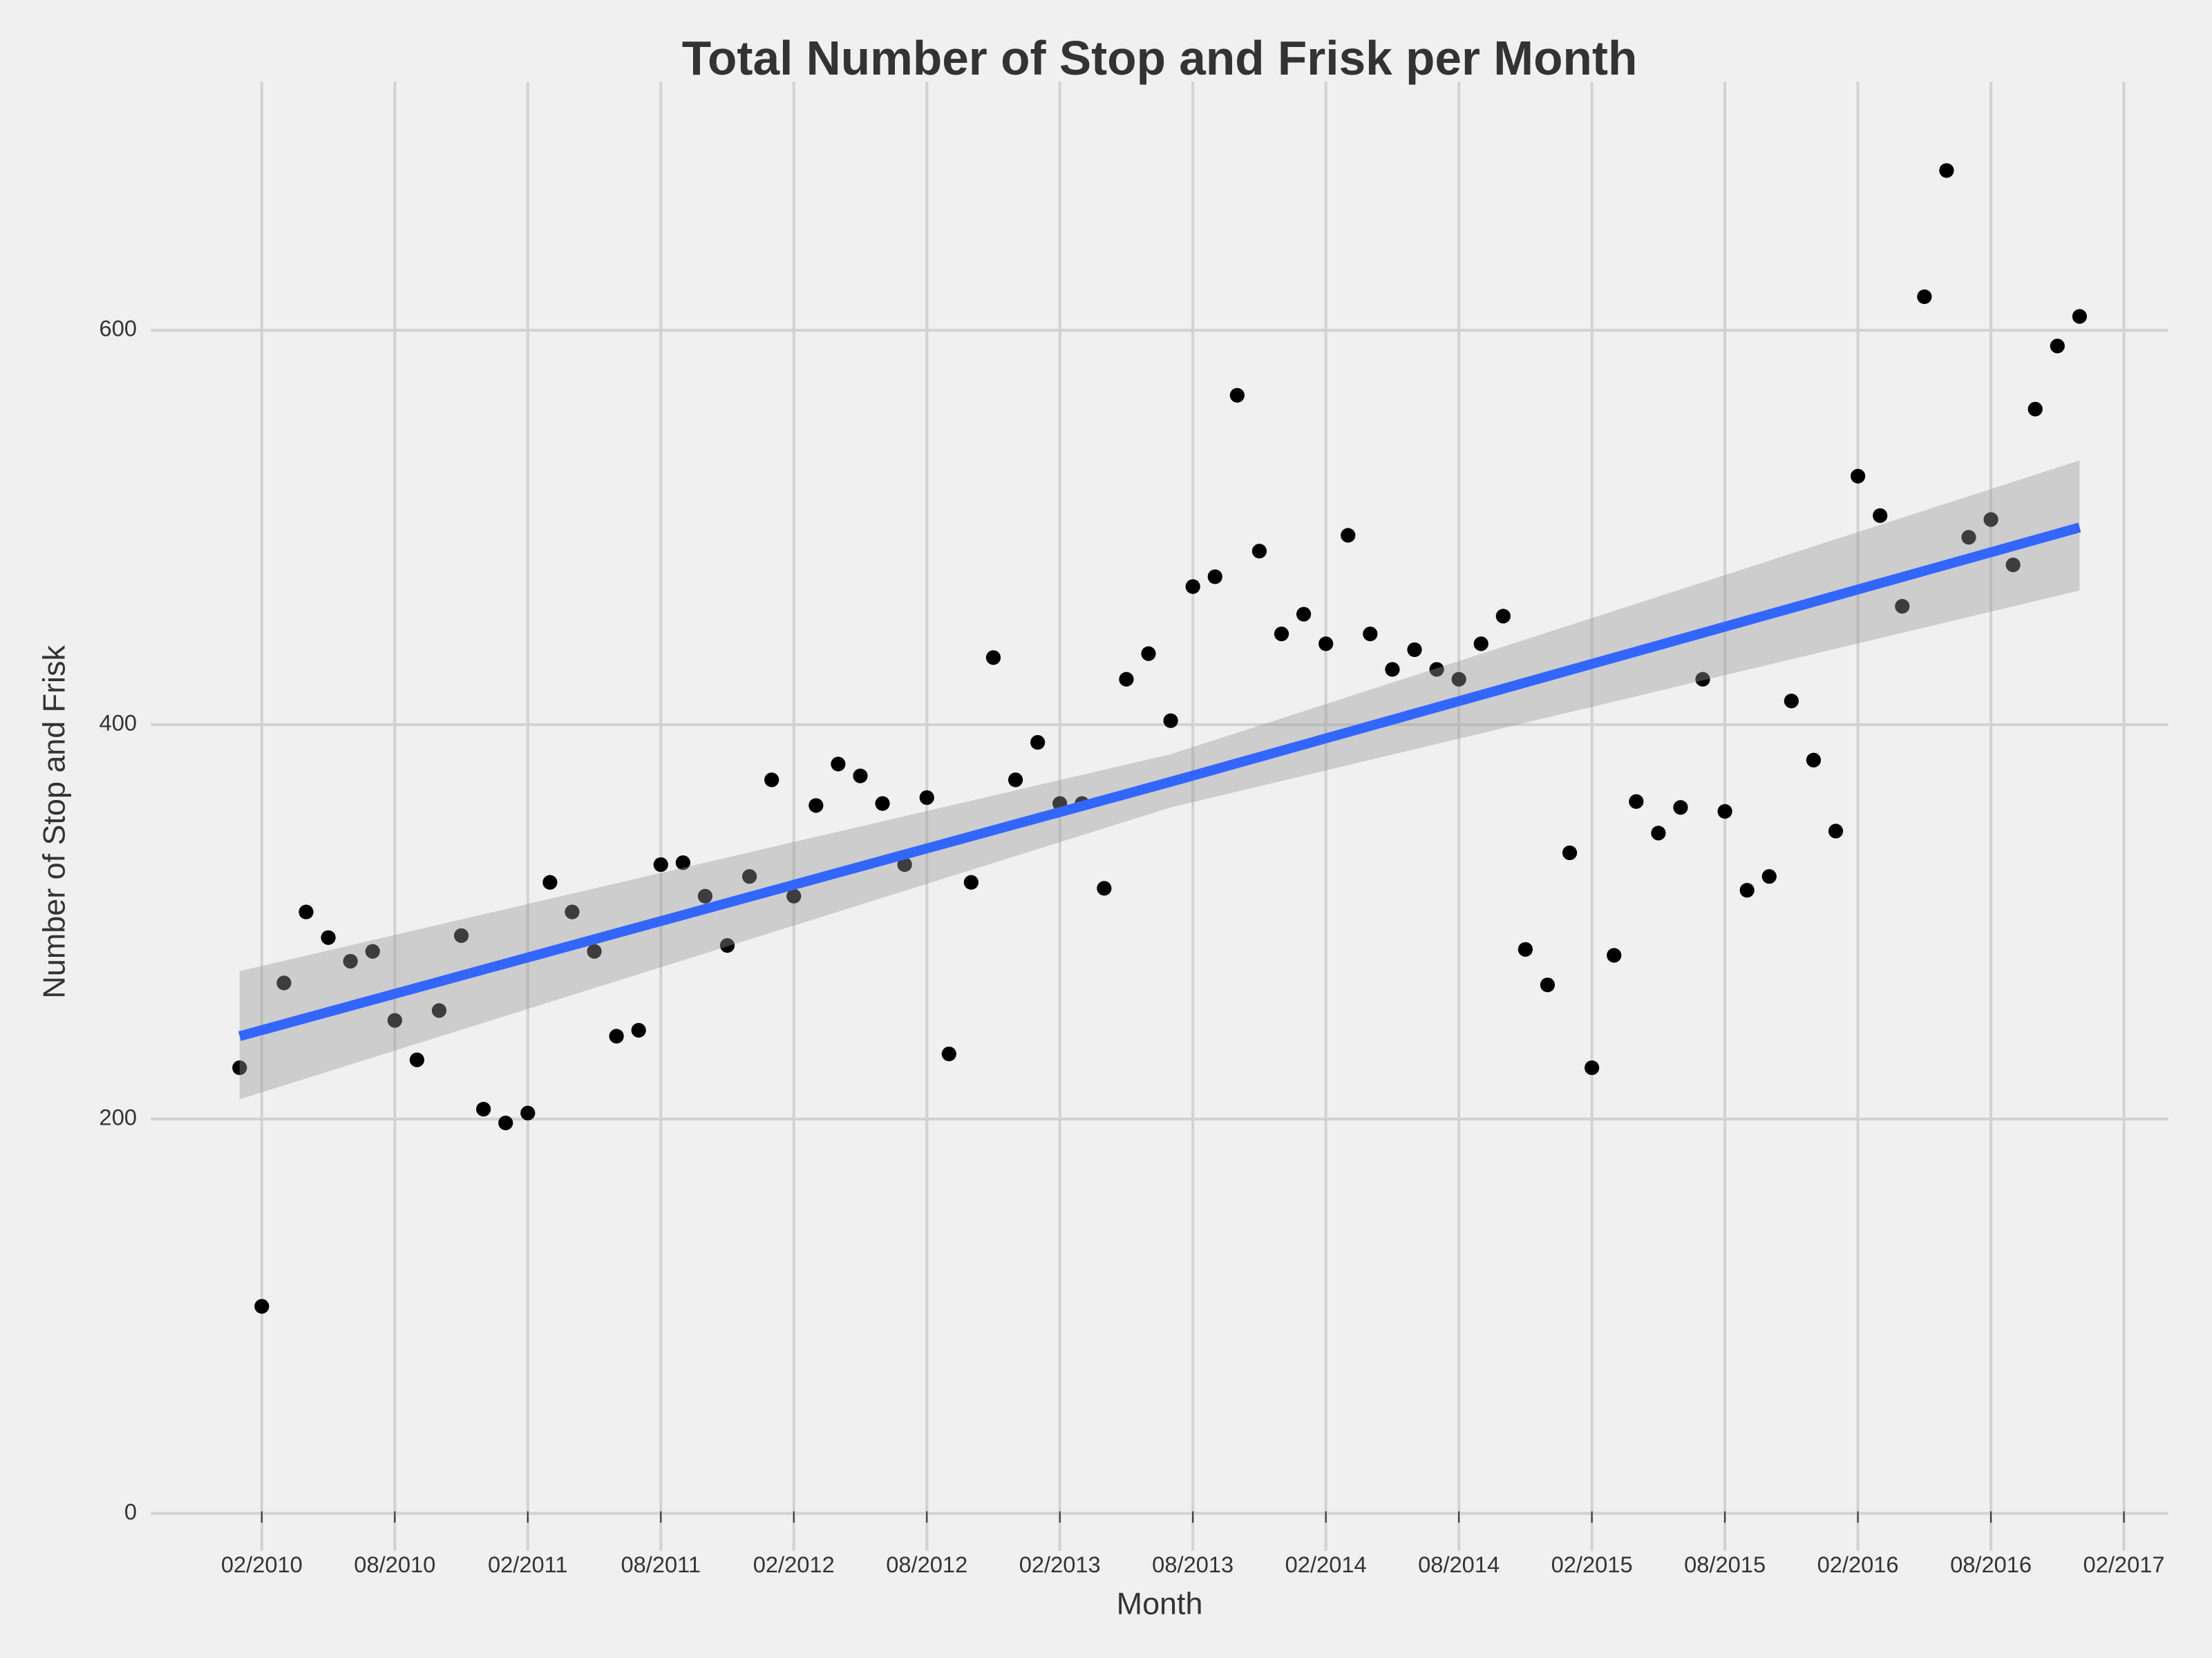 This screenshot has height=1658, width=2212. I want to click on x-tick-label: 02/2014, so click(1326, 1564).